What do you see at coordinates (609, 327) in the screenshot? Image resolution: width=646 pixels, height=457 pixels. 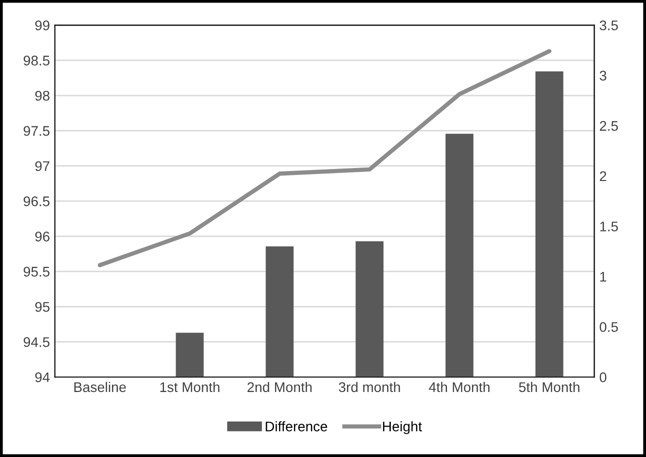 I see `y2-tick-label: 0.5` at bounding box center [609, 327].